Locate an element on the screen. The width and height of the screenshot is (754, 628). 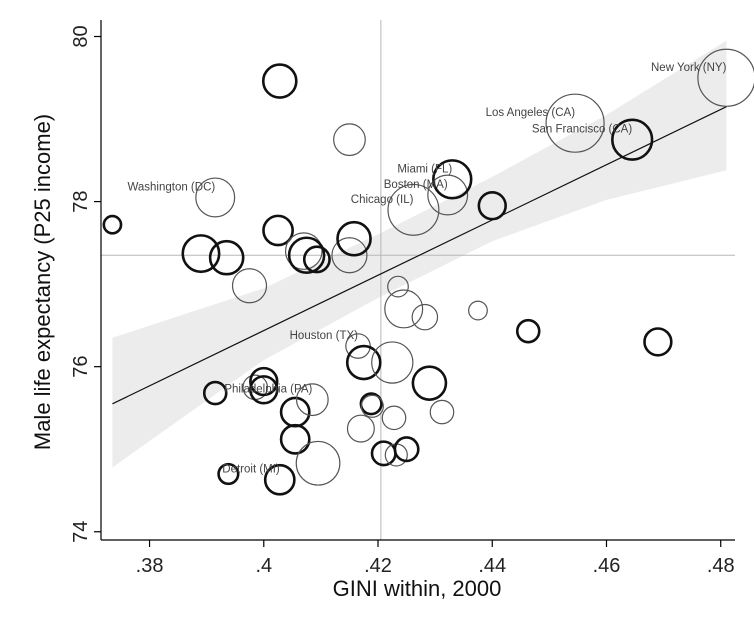
data-label: Detroit (MI) is located at coordinates (251, 470).